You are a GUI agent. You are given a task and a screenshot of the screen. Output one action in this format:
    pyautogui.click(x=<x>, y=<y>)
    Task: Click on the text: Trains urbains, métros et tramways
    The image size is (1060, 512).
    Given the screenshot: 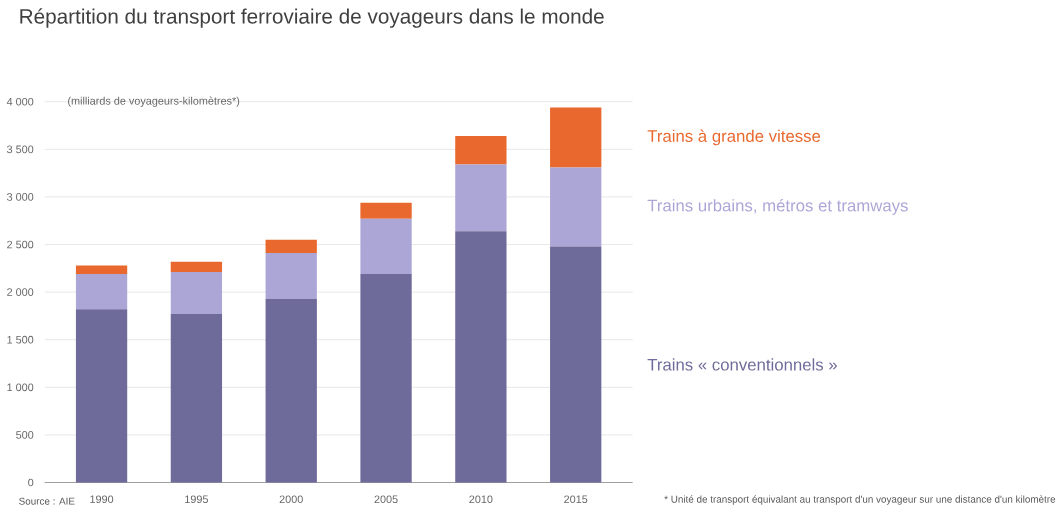 What is the action you would take?
    pyautogui.click(x=777, y=206)
    